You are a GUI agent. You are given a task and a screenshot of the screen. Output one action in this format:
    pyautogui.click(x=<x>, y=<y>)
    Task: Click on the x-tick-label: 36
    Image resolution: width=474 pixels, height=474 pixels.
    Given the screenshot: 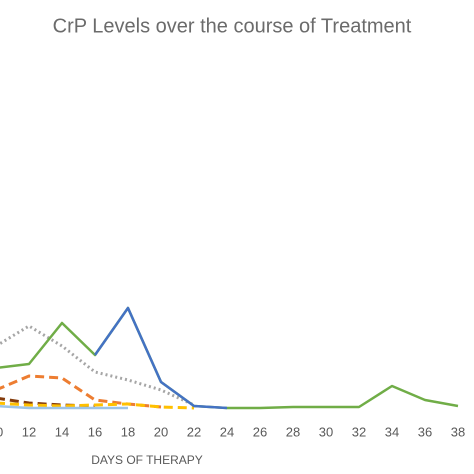 What is the action you would take?
    pyautogui.click(x=425, y=431)
    